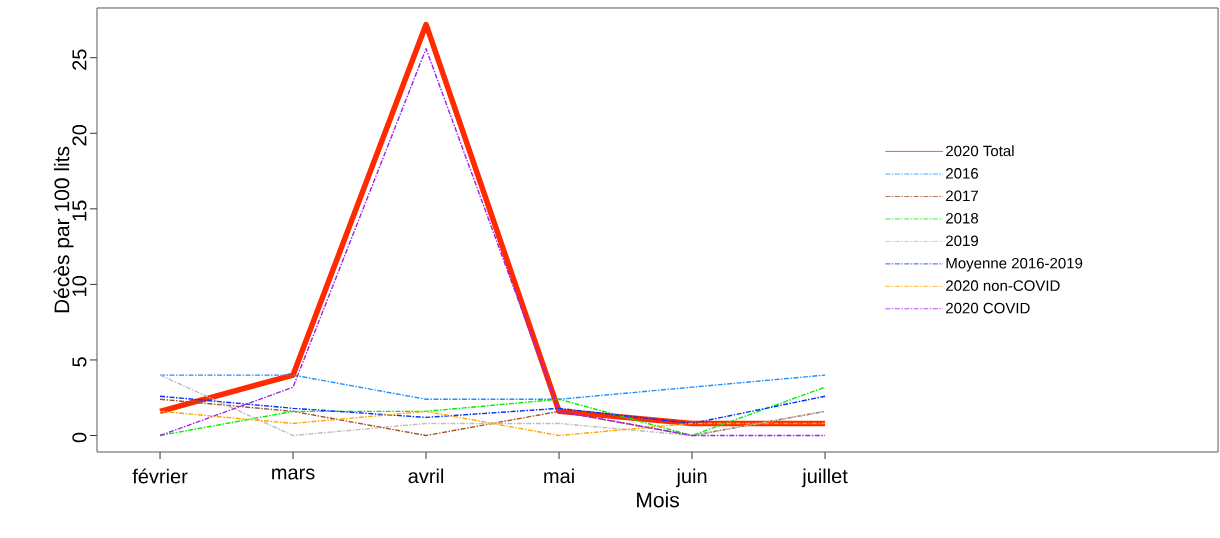  What do you see at coordinates (658, 500) in the screenshot?
I see `x-axis-title: Mois` at bounding box center [658, 500].